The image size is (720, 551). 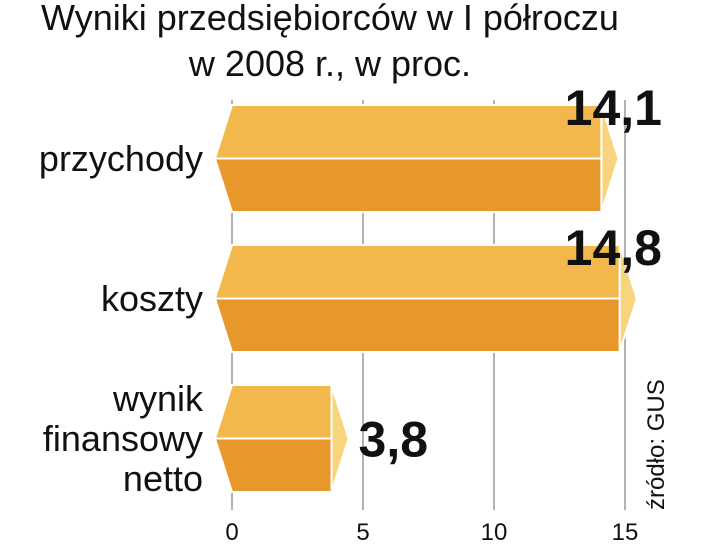 I want to click on value-label: 14,8, so click(x=613, y=248).